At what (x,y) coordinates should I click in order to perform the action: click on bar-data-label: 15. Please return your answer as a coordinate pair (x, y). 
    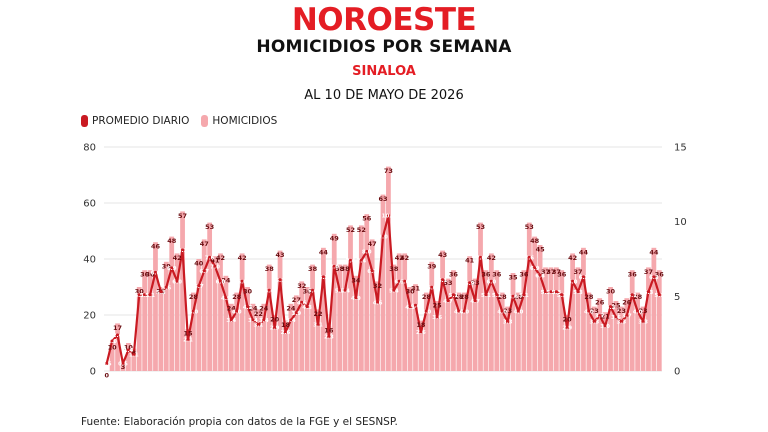
    Looking at the image, I should click on (188, 334).